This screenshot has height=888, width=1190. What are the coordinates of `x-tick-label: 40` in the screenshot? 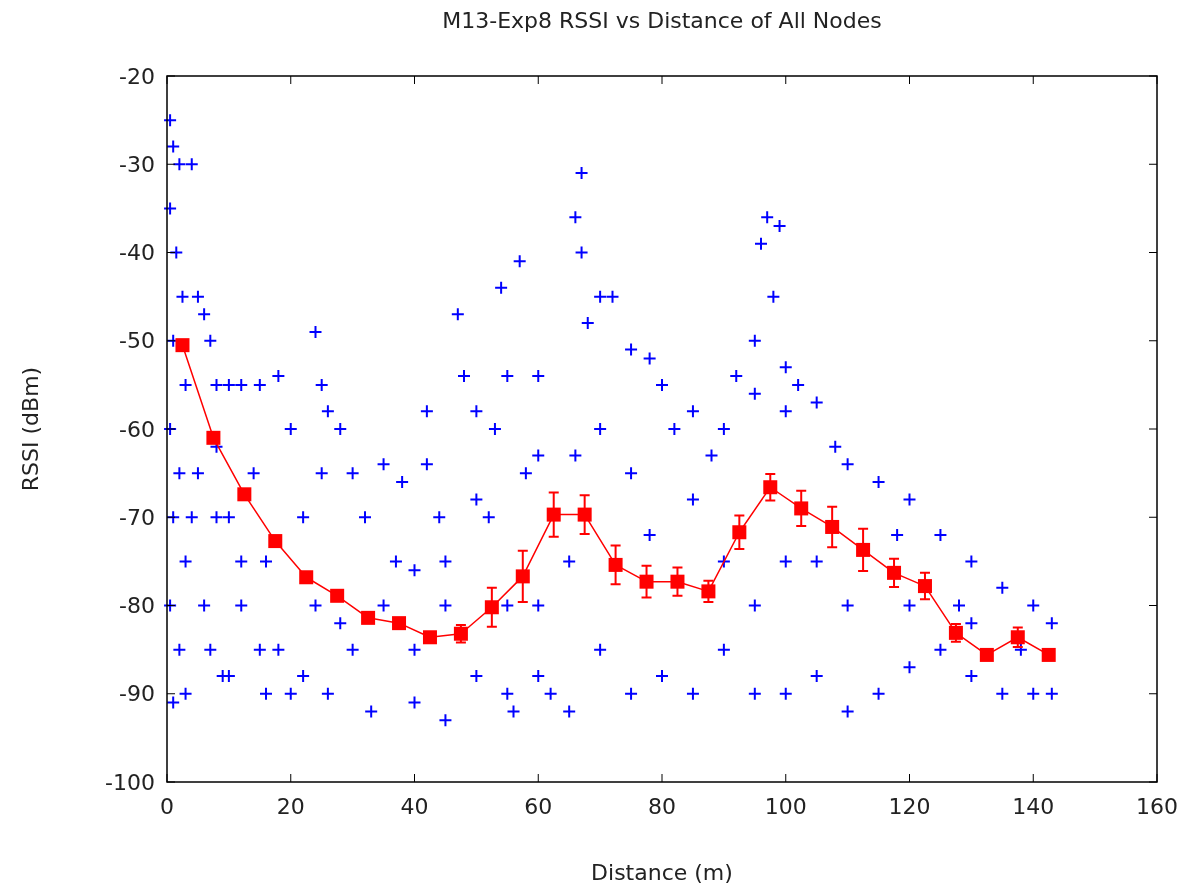 It's located at (414, 806).